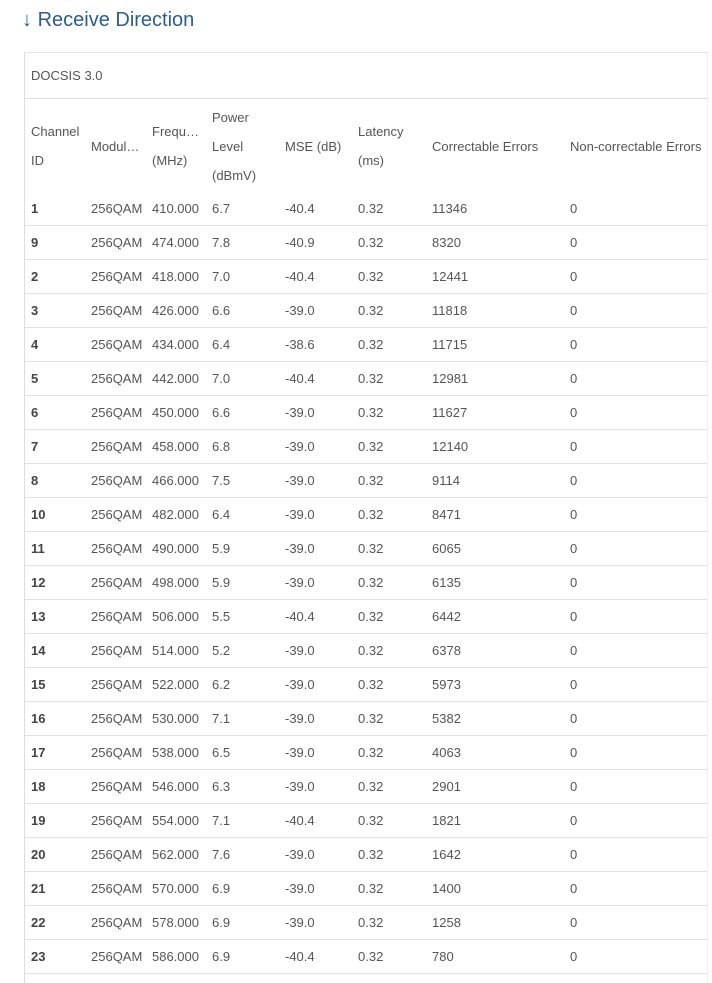 The width and height of the screenshot is (712, 983). What do you see at coordinates (485, 146) in the screenshot?
I see `header-correctable-errors: Correctable Errors` at bounding box center [485, 146].